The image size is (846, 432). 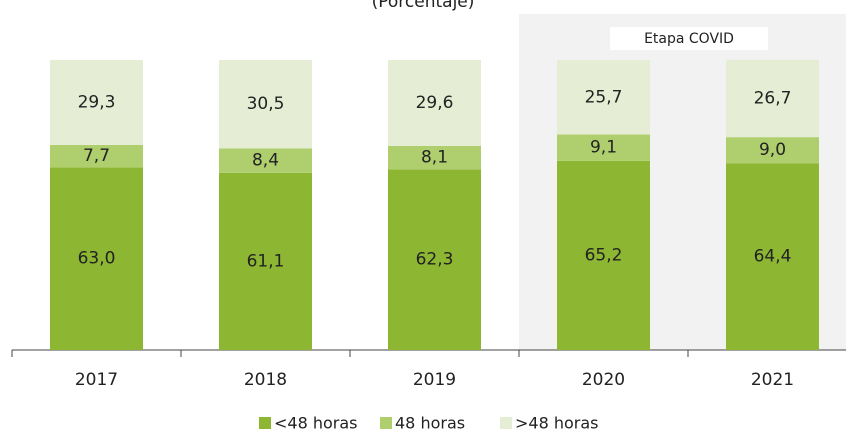 I want to click on value-label: 61,1, so click(x=266, y=261).